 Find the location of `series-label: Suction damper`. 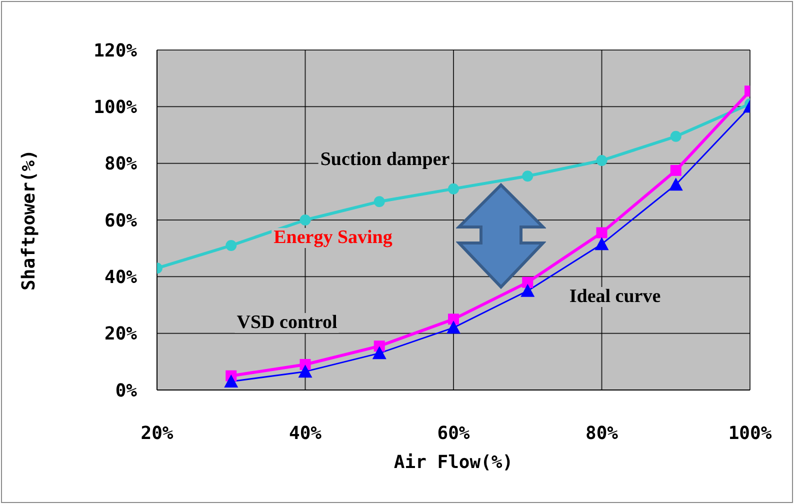

series-label: Suction damper is located at coordinates (385, 159).